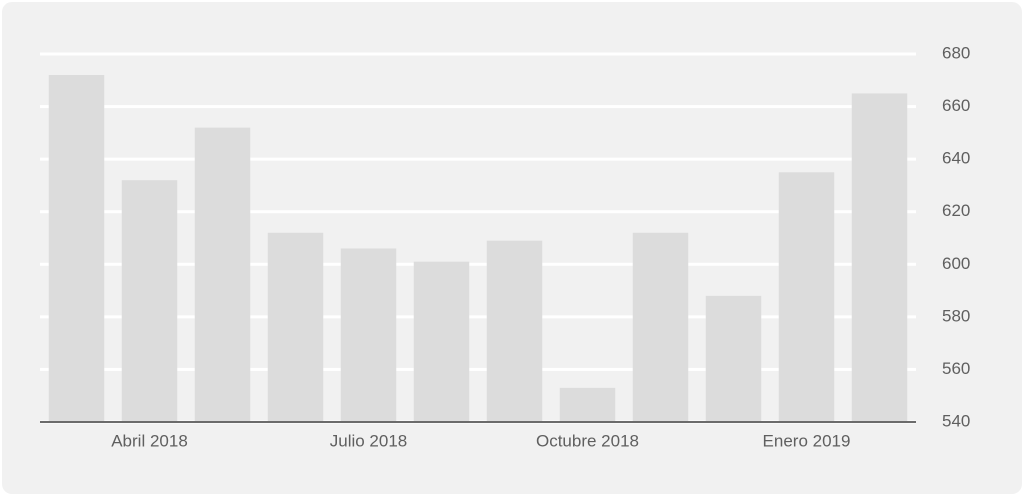 Image resolution: width=1024 pixels, height=501 pixels. Describe the element at coordinates (956, 52) in the screenshot. I see `y-tick-label: 680` at that location.